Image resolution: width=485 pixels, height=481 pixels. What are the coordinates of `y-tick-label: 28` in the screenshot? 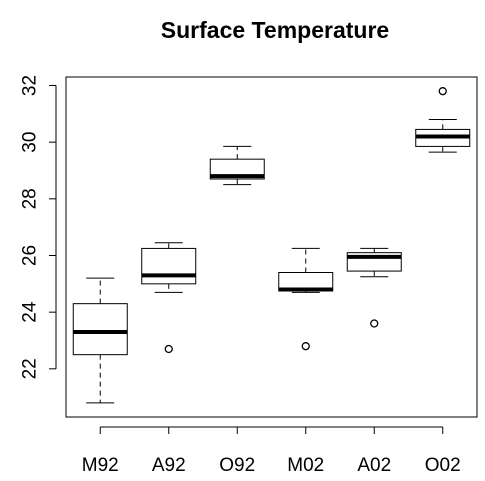 It's located at (30, 198).